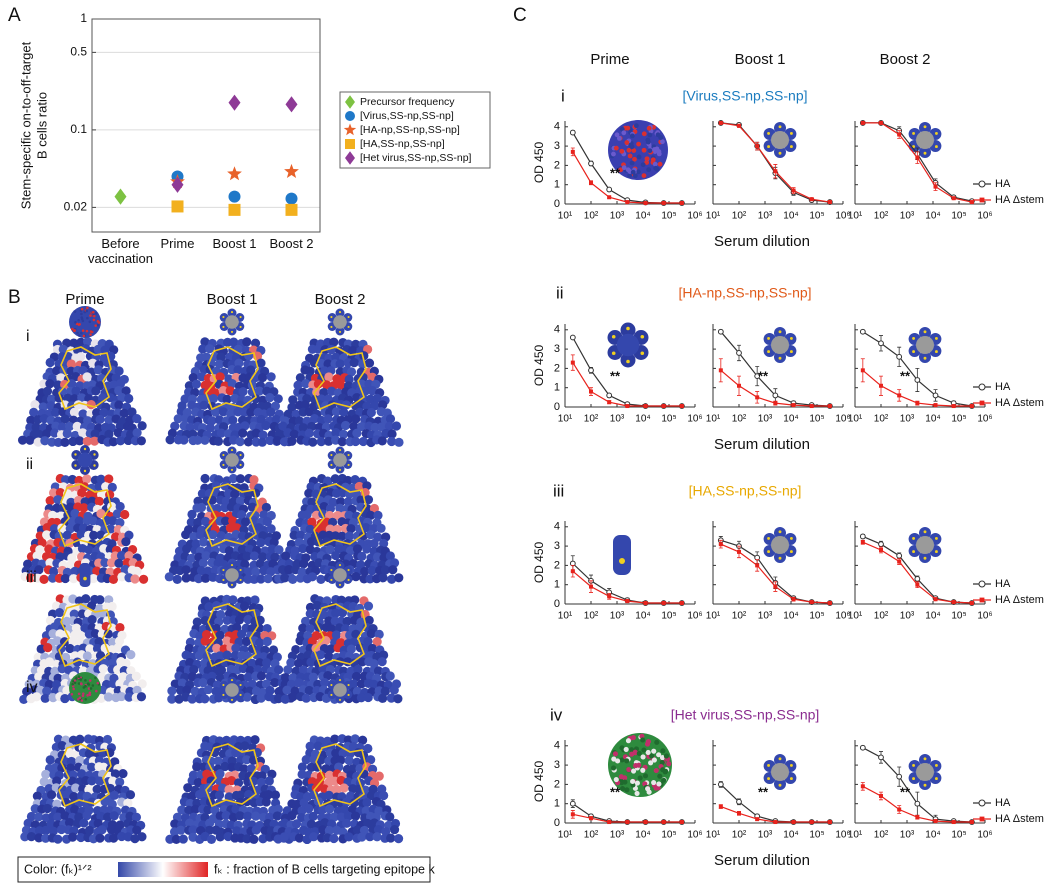  What do you see at coordinates (163, 869) in the screenshot?
I see `colorbar` at bounding box center [163, 869].